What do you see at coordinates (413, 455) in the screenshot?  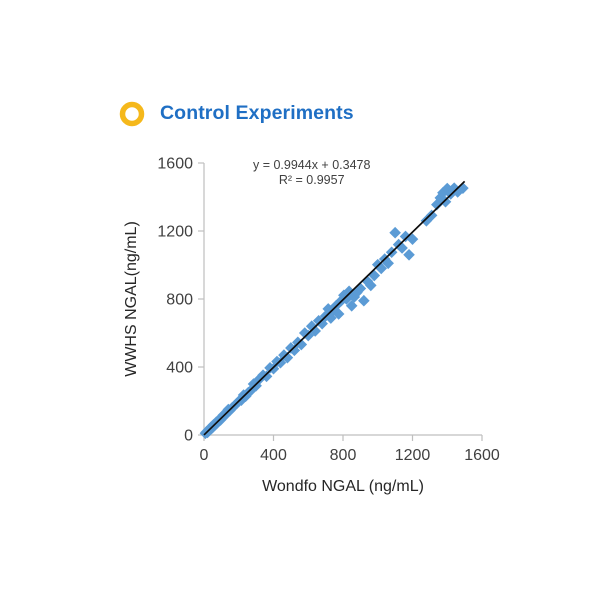 I see `x-axis-tick-label: 1200` at bounding box center [413, 455].